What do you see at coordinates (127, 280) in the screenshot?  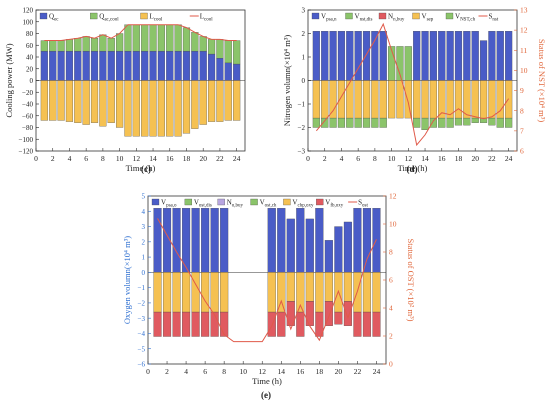 I see `y-axis-label: Oxygen volumn(×10⁴ m³)` at bounding box center [127, 280].